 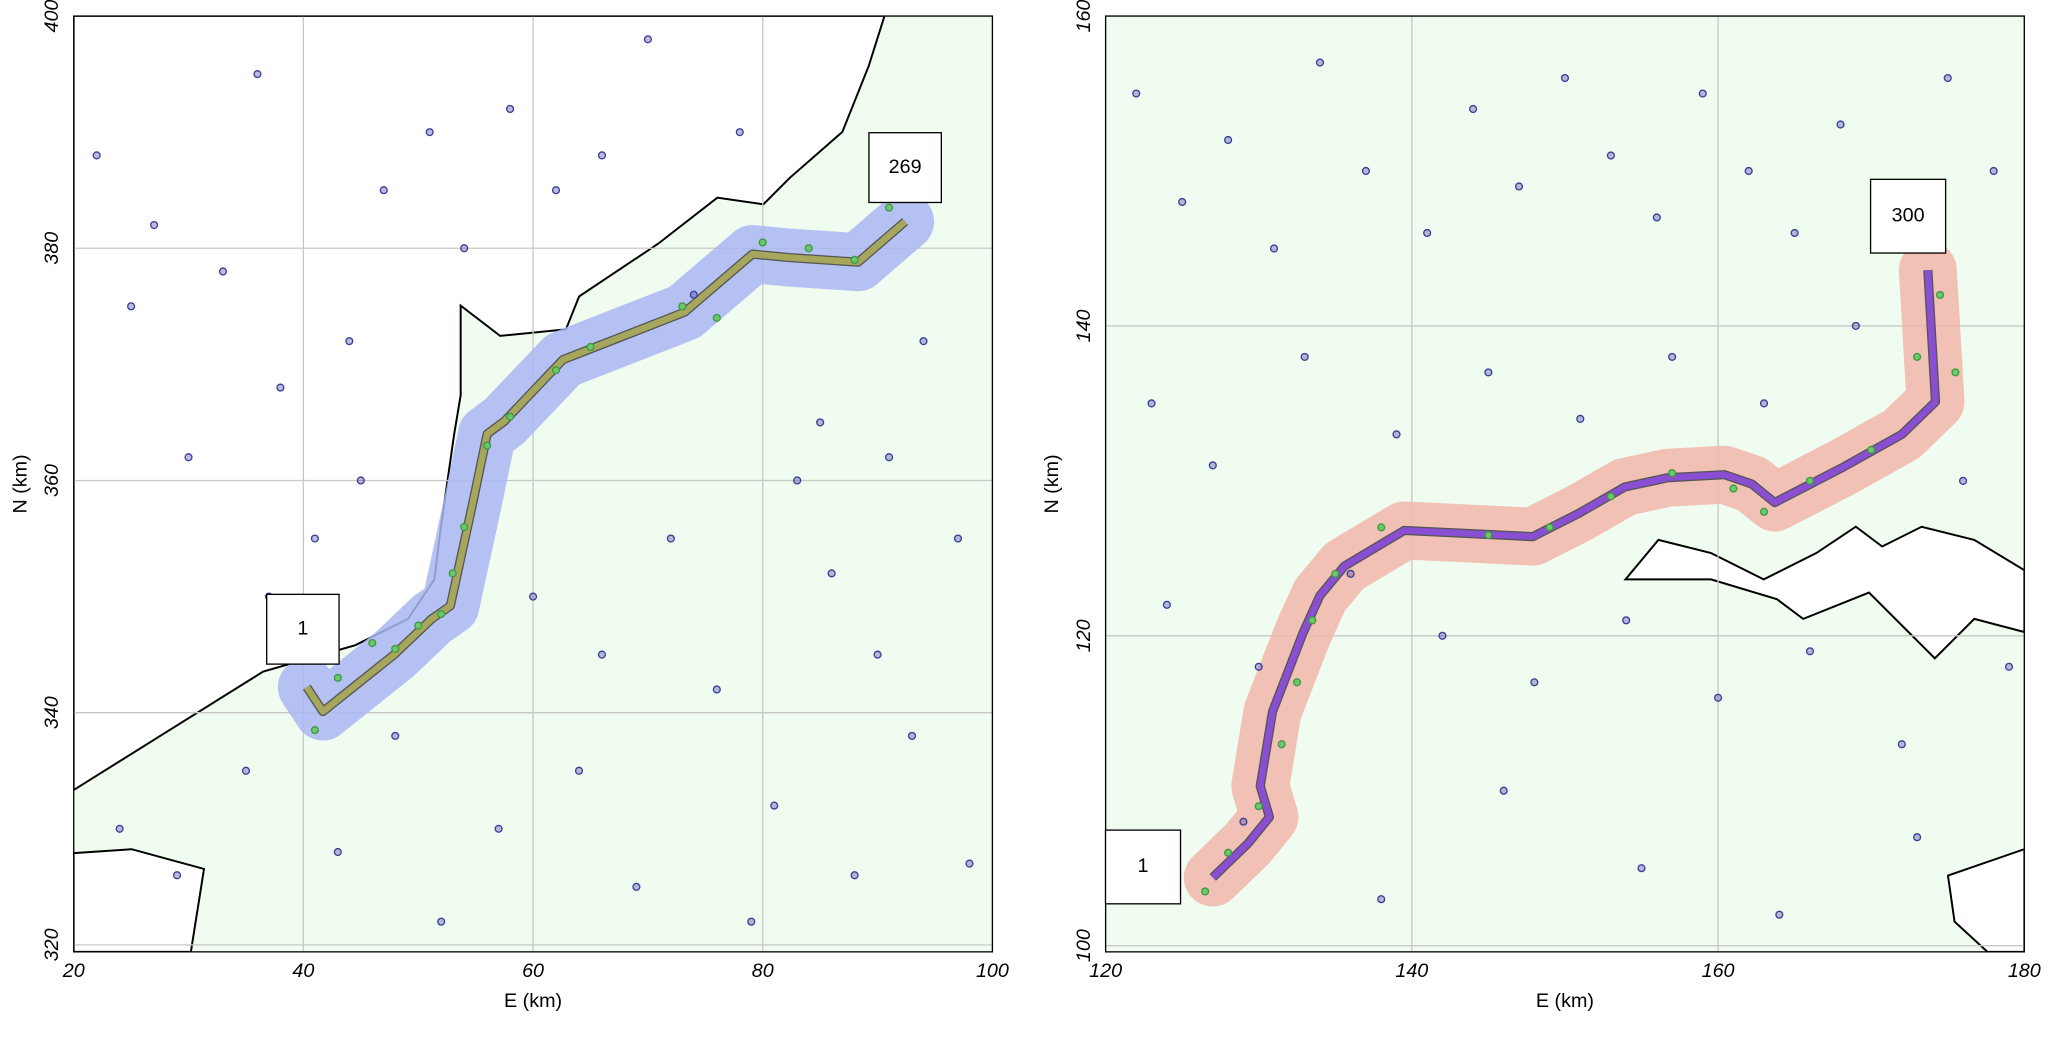 What do you see at coordinates (1411, 971) in the screenshot?
I see `x-tick-label: 140` at bounding box center [1411, 971].